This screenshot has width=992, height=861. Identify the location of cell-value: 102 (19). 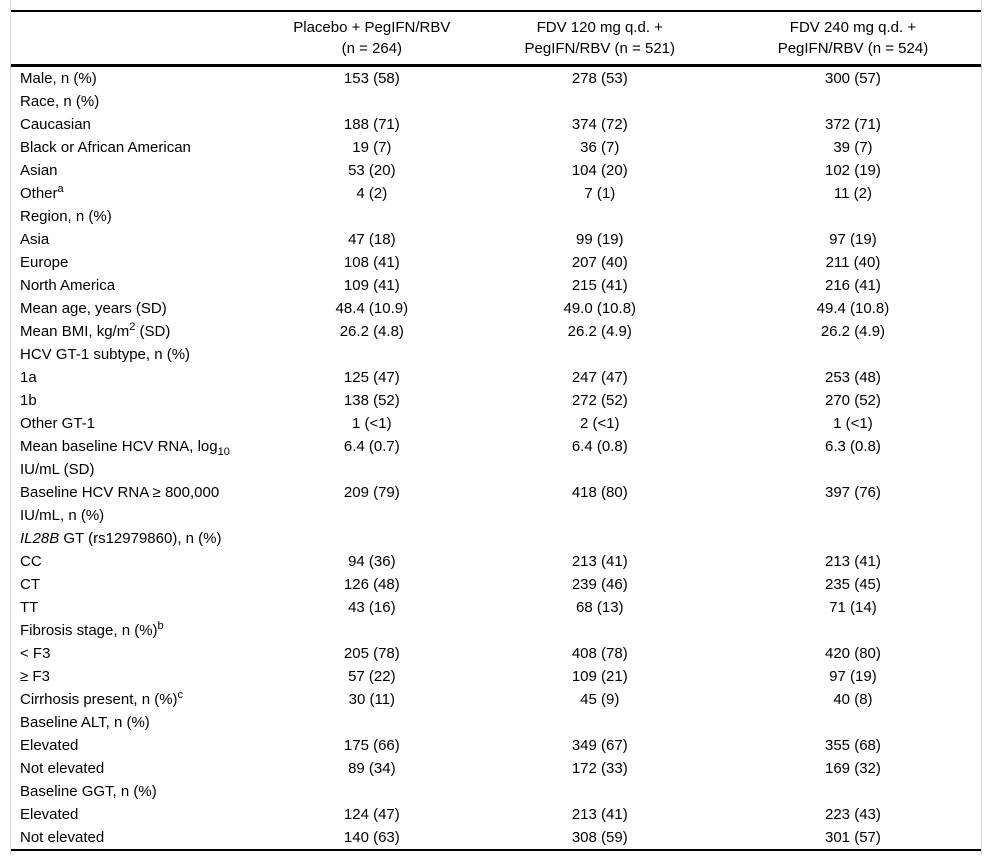
(853, 170).